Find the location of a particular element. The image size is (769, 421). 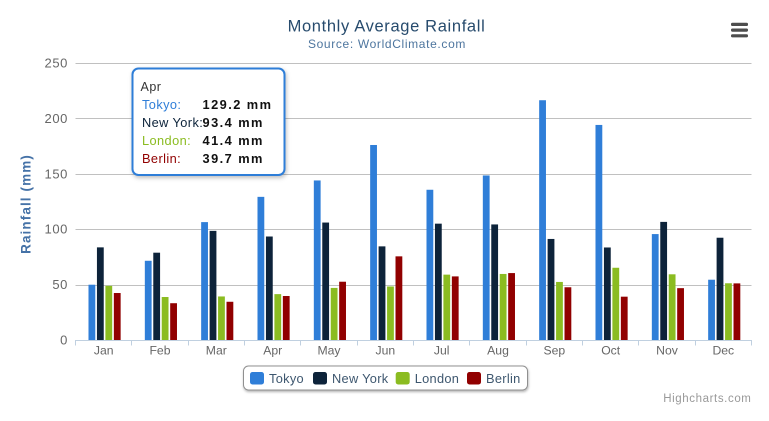

svg-text: Berlin: is located at coordinates (161, 158).